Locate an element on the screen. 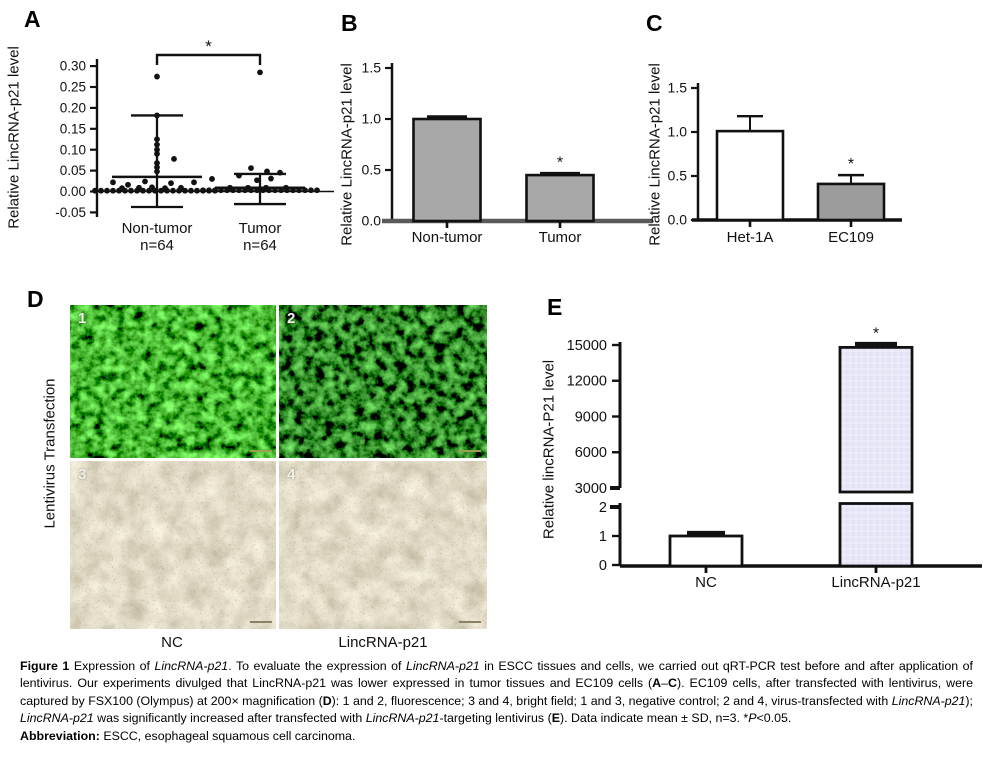  y-tick-label: 2 is located at coordinates (603, 508).